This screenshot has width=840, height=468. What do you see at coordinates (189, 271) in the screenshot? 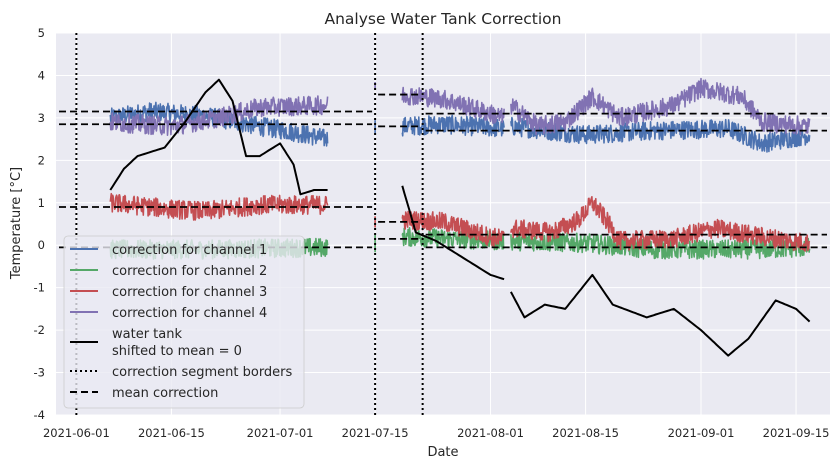
I see `legend-label: correction for channel 2` at bounding box center [189, 271].